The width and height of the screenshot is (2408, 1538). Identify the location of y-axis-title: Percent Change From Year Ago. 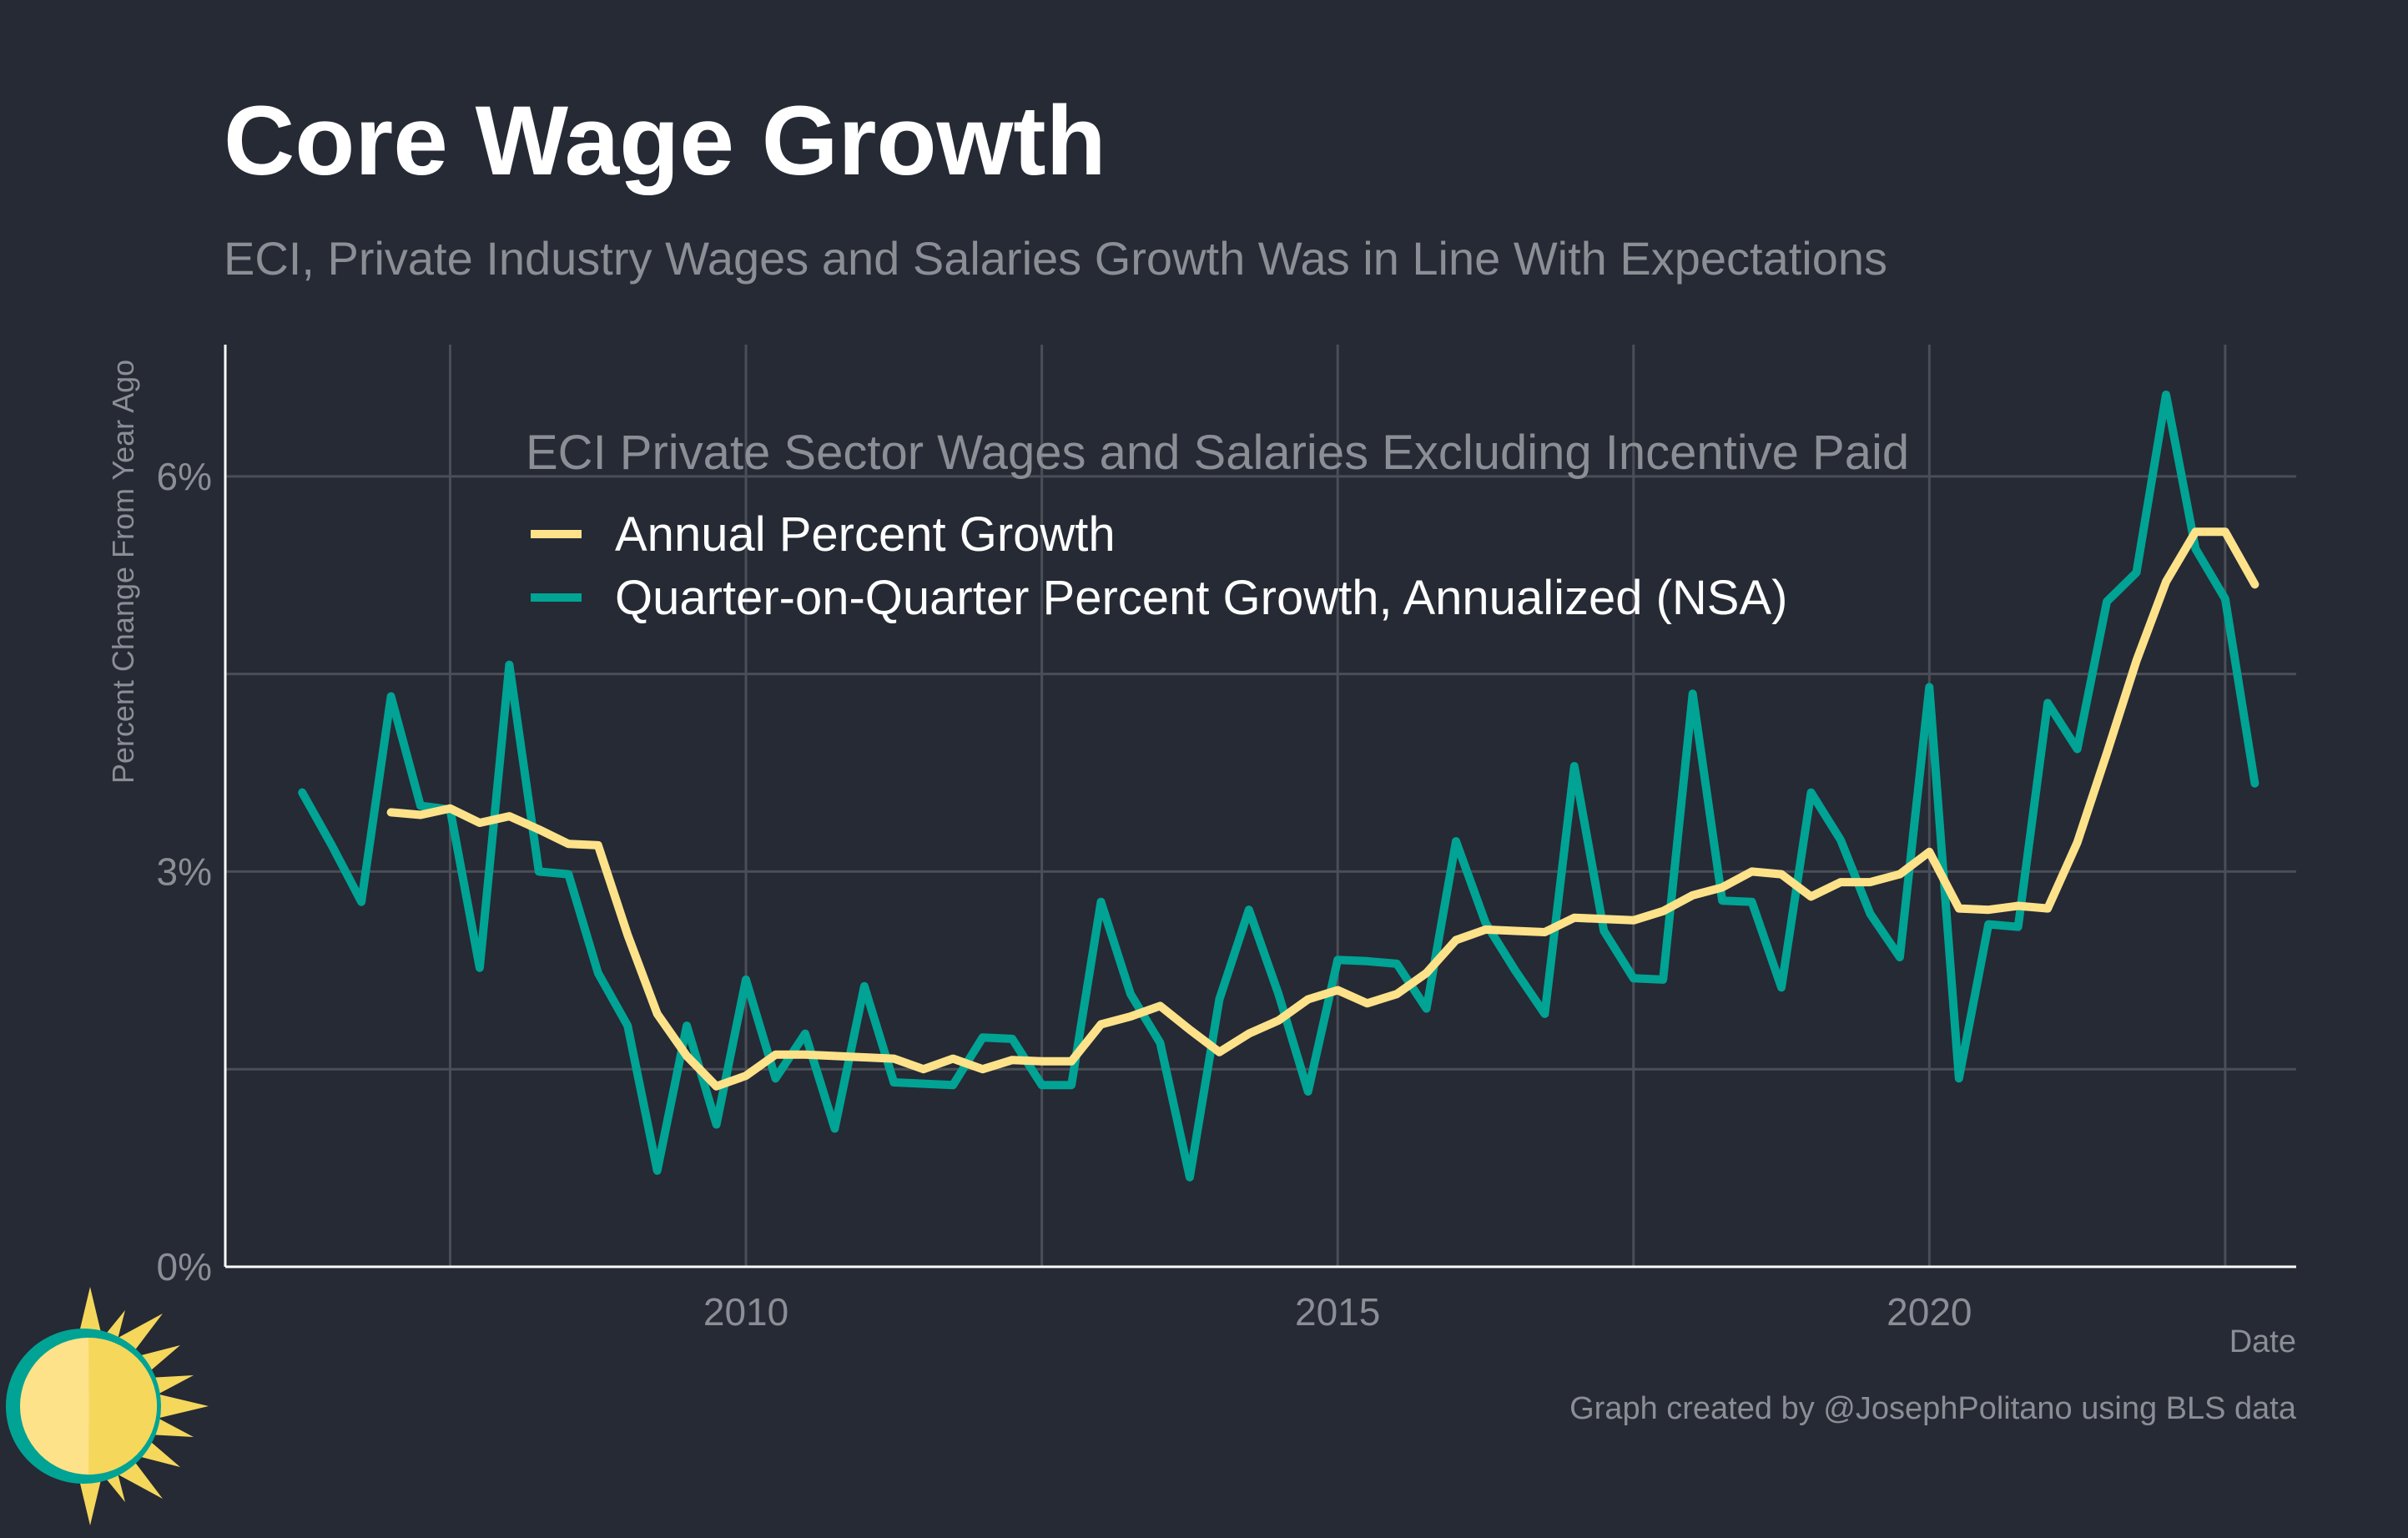
(123, 572).